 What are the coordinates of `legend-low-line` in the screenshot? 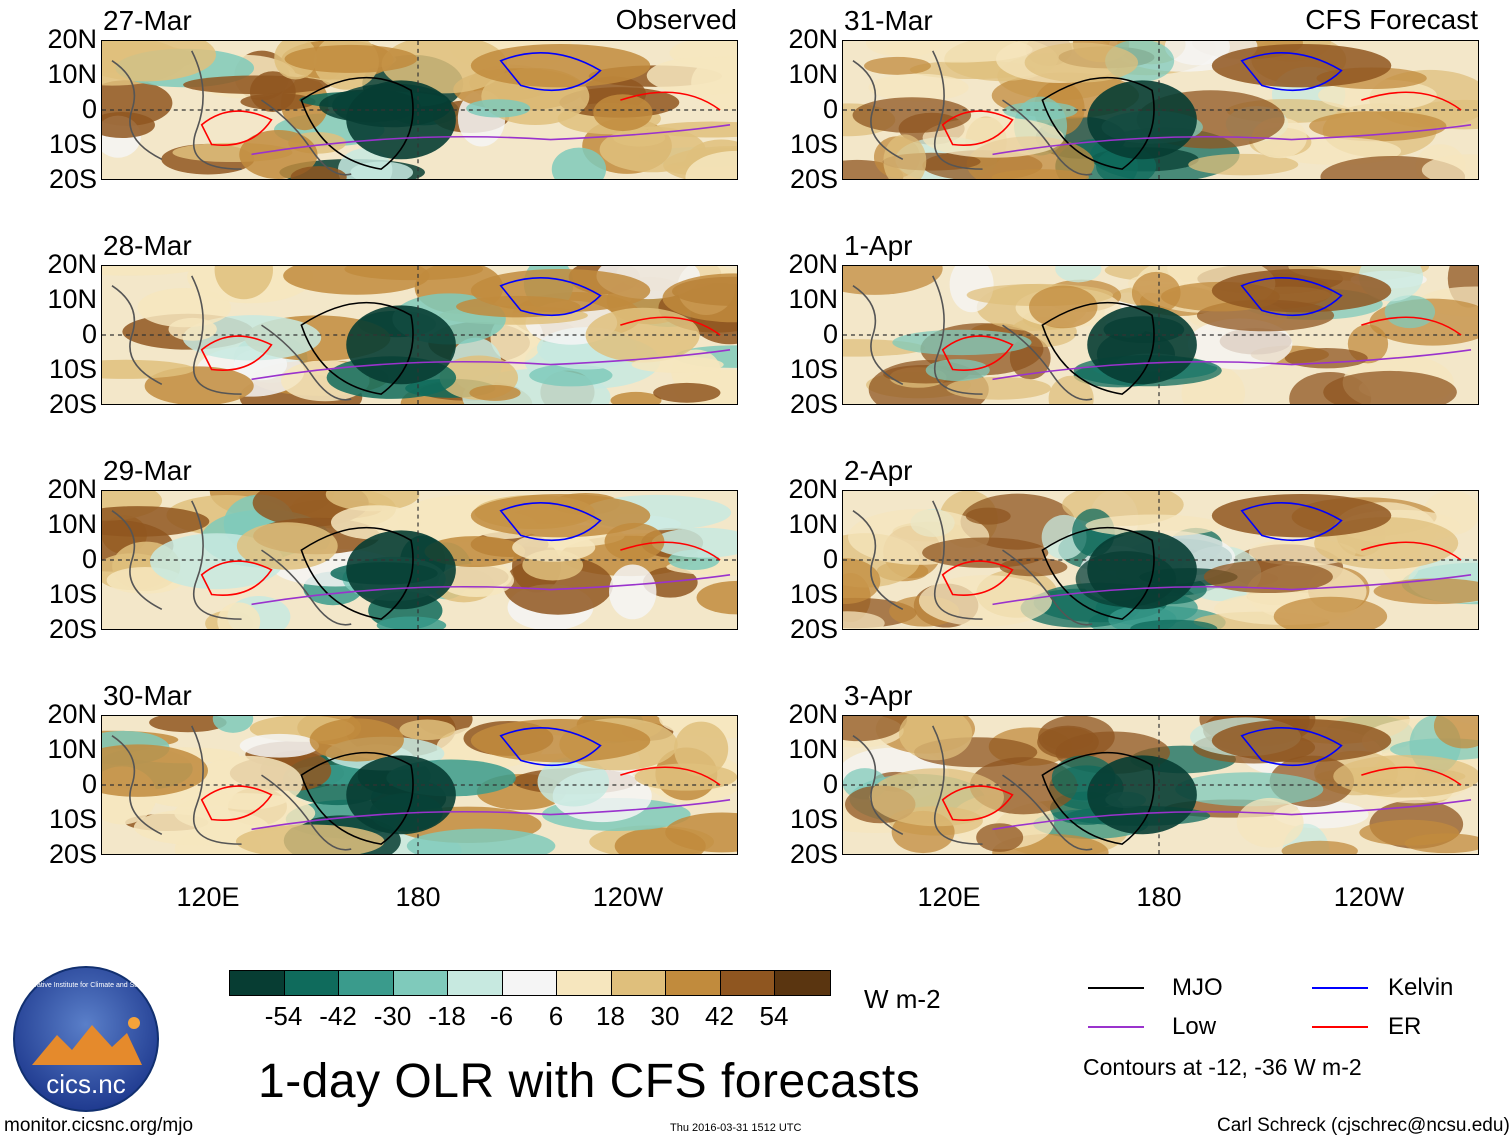 It's located at (1116, 1027).